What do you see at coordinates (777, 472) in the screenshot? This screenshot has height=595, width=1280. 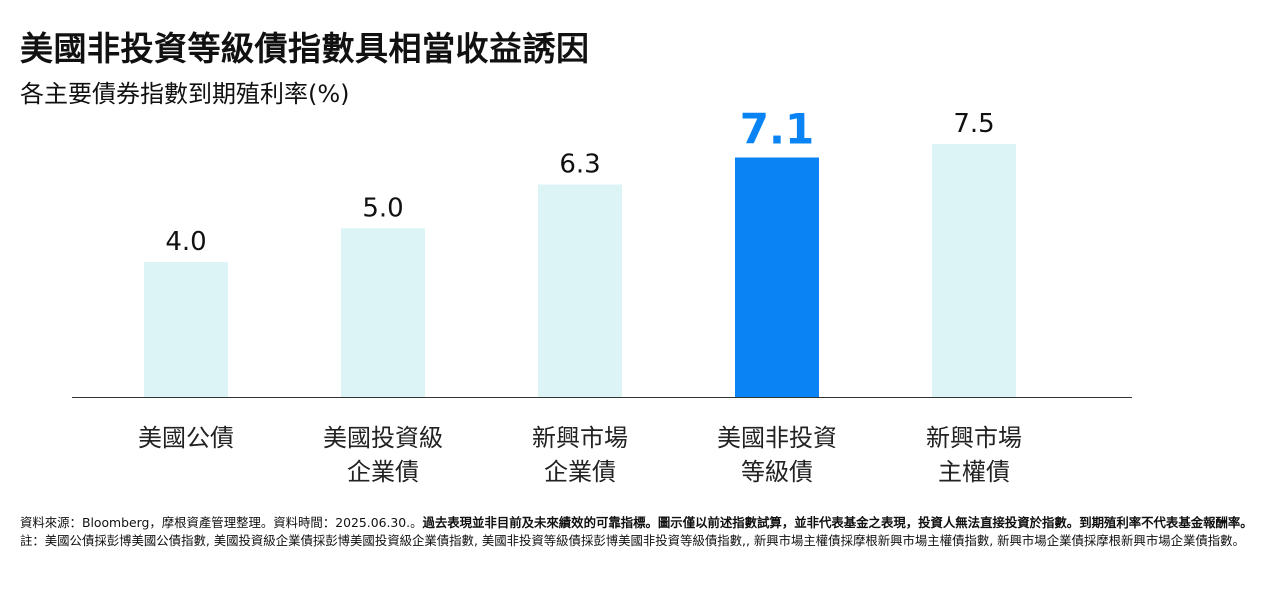 I see `category-label-3-1: 等級債` at bounding box center [777, 472].